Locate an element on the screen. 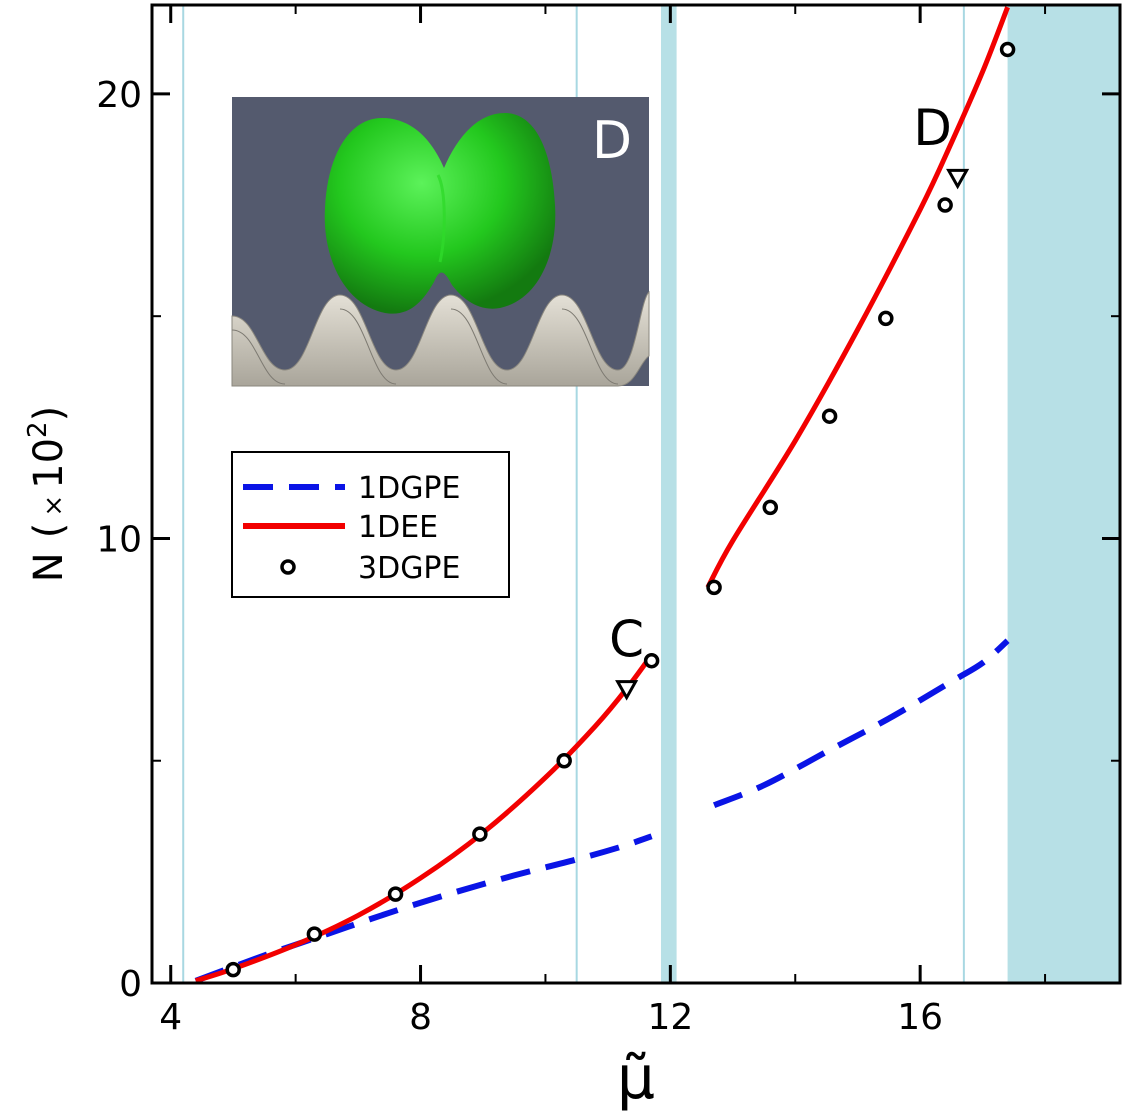 This screenshot has width=1134, height=1118. legend-marker-3dgpe is located at coordinates (288, 567).